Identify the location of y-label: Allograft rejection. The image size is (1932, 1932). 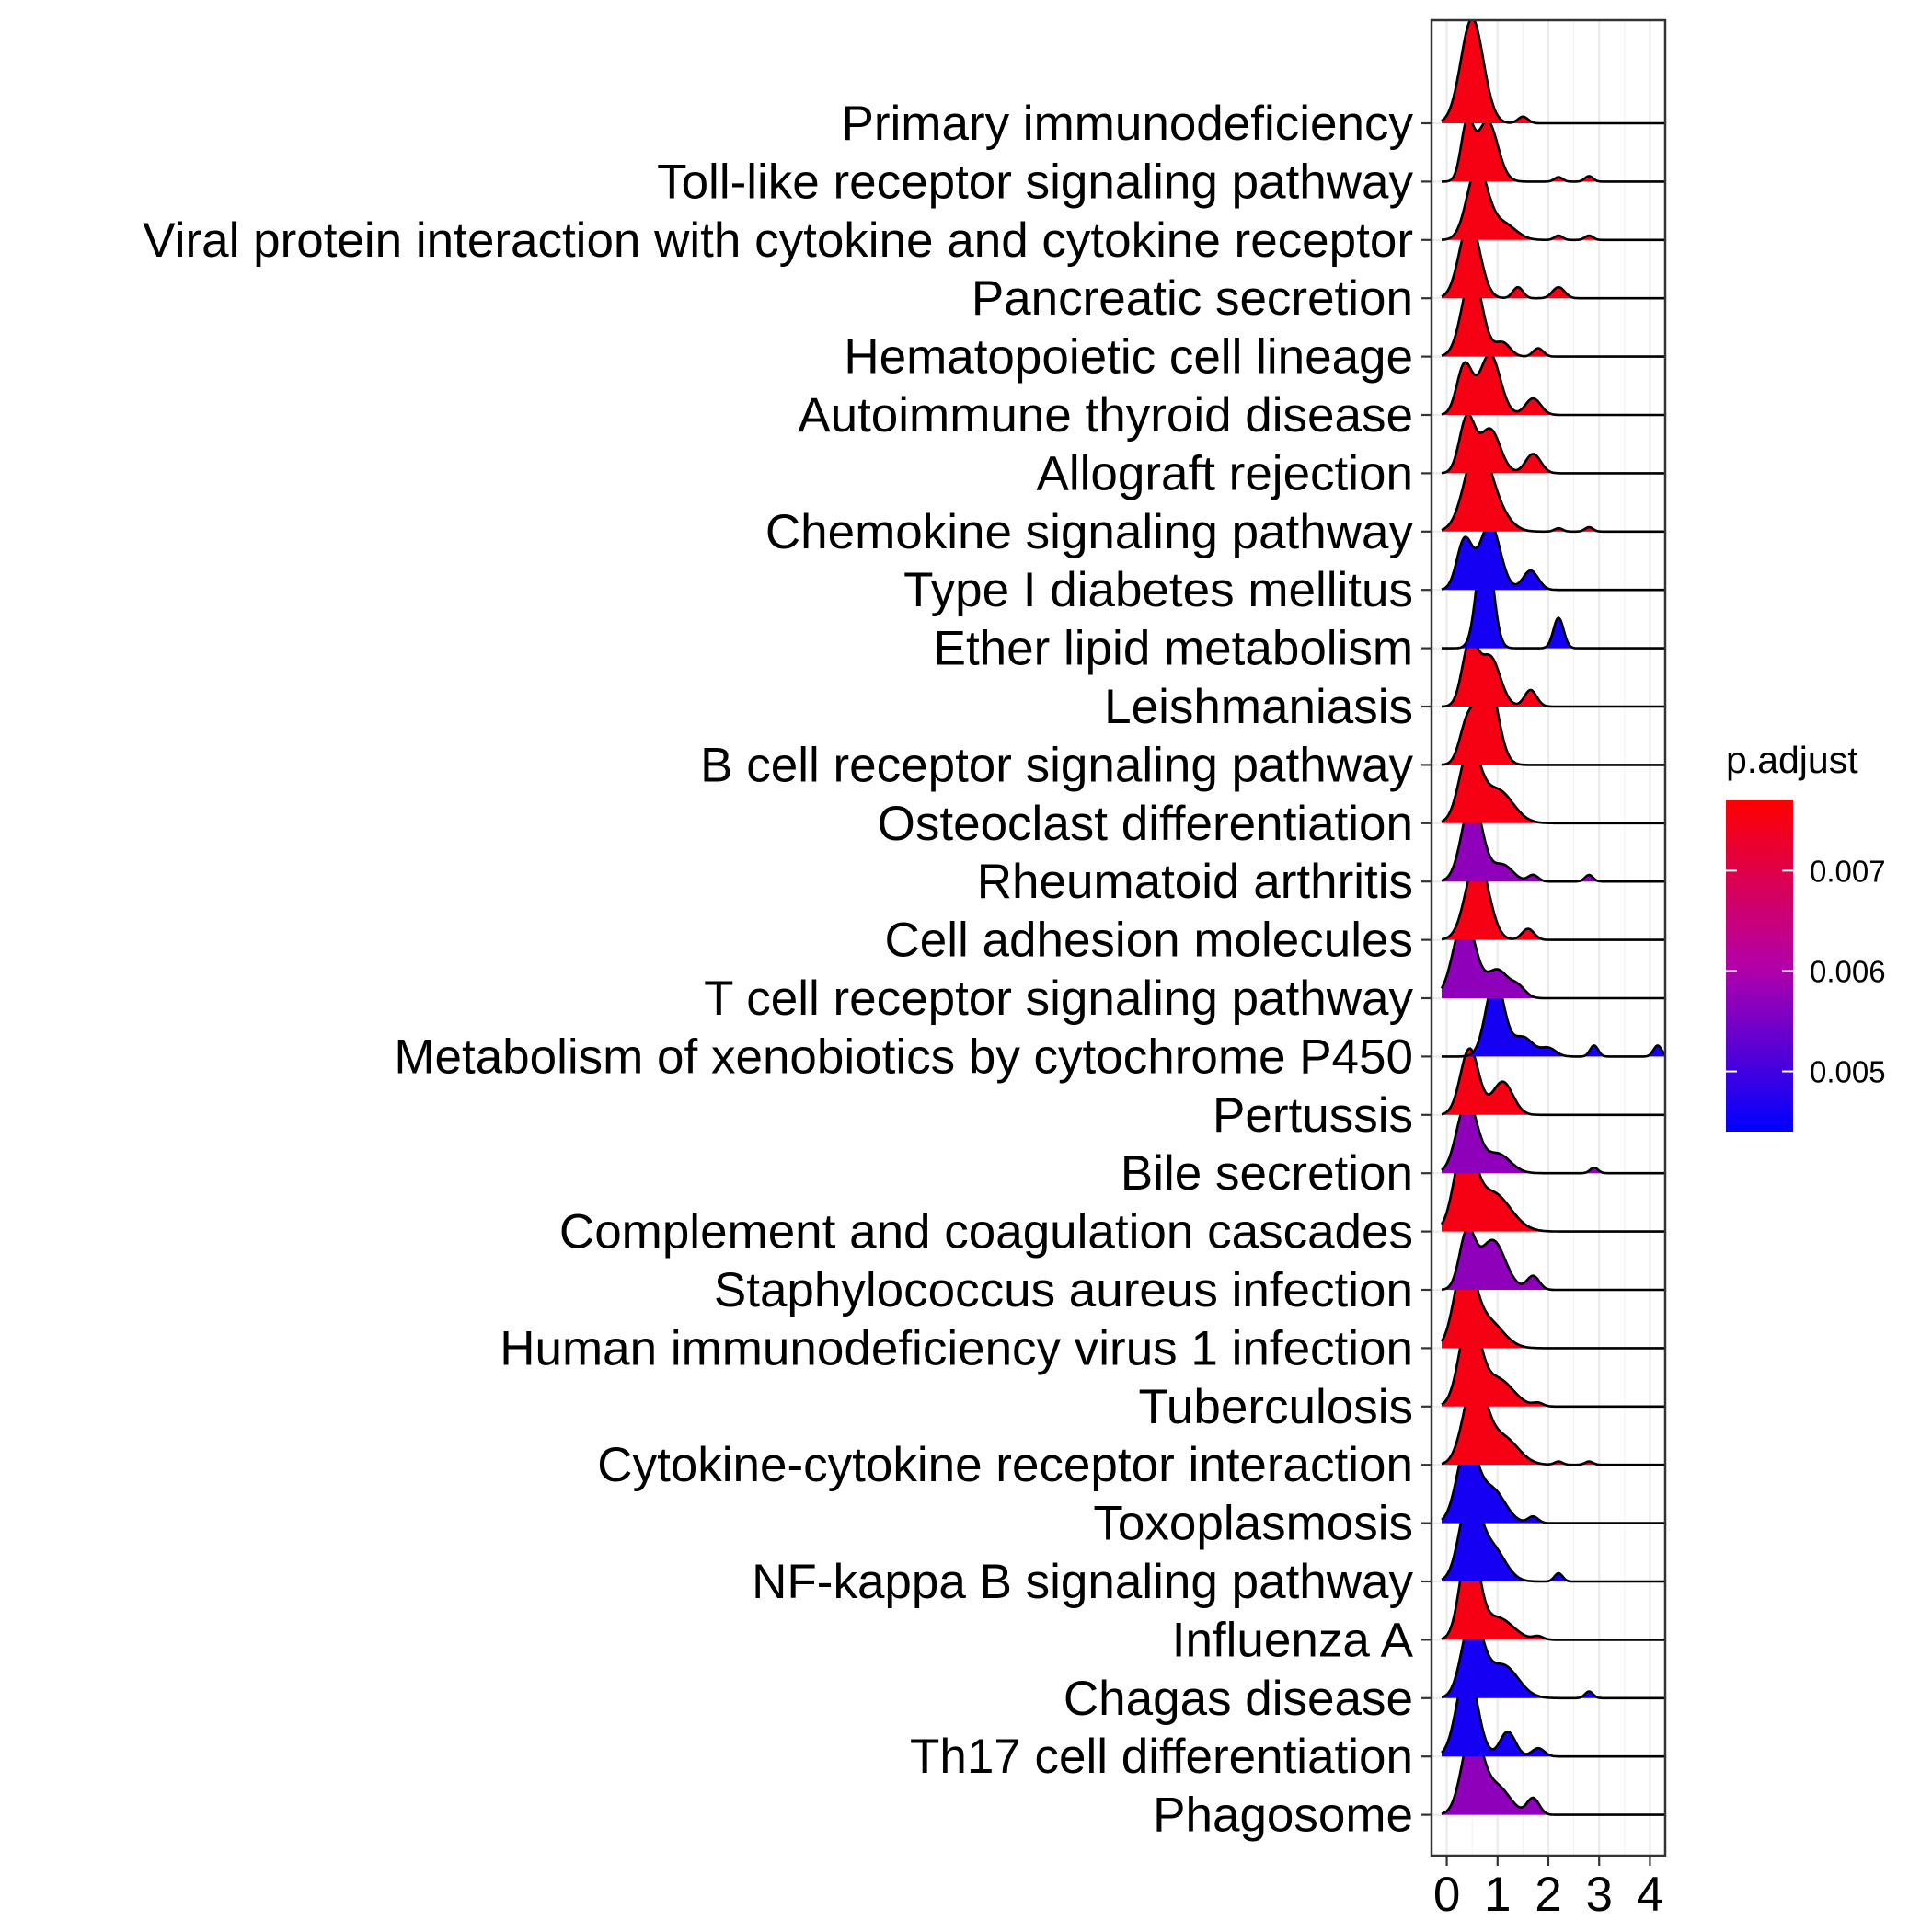
(1225, 473).